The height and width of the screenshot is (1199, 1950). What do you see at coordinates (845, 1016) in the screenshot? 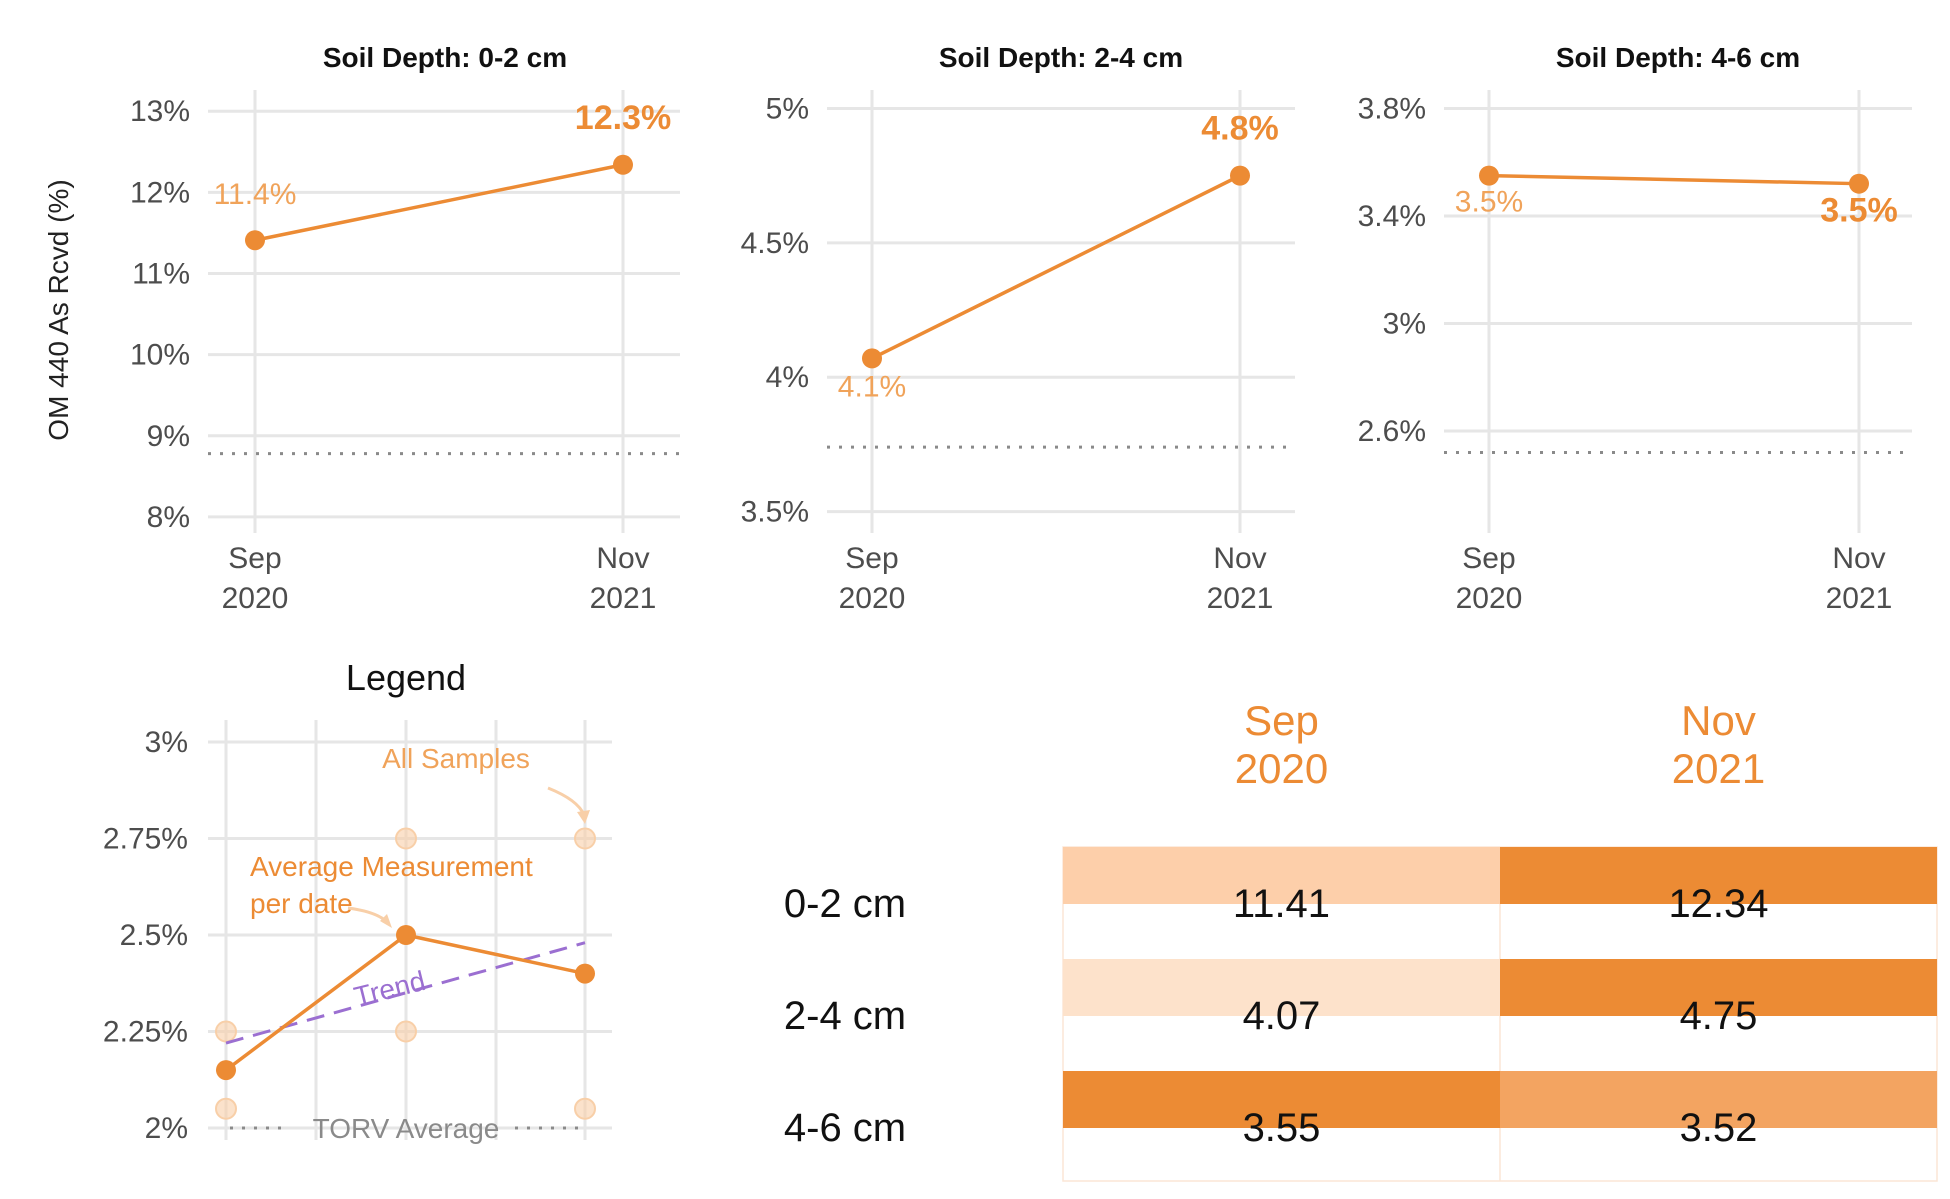
I see `row-label: 2-4 cm` at bounding box center [845, 1016].